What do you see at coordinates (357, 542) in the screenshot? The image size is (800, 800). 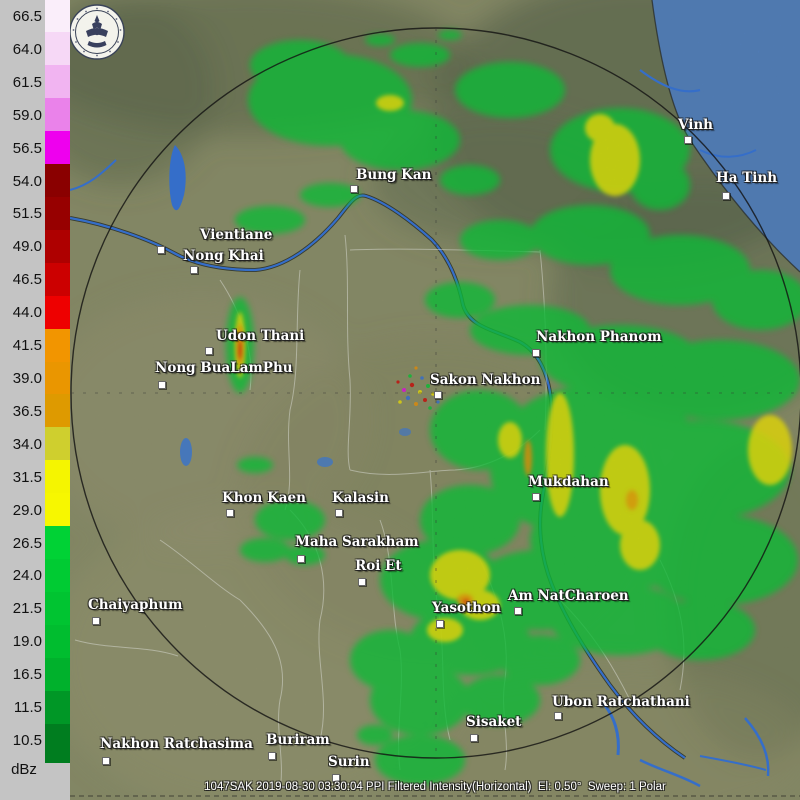 I see `city-label: Maha Sarakham` at bounding box center [357, 542].